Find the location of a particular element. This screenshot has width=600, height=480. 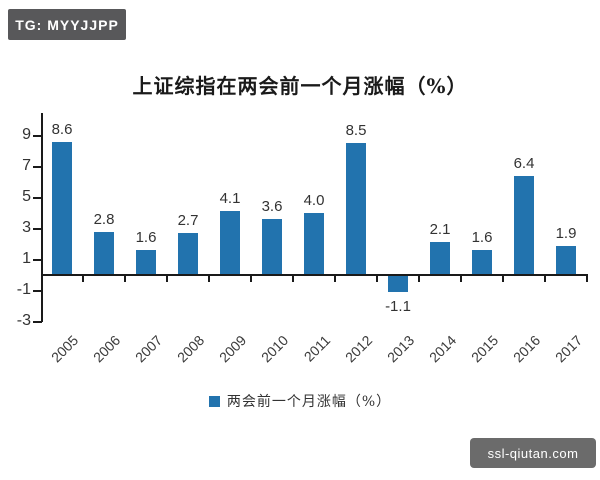

watermark-badge-bottom-right: ssl-qiutan.com is located at coordinates (533, 453).